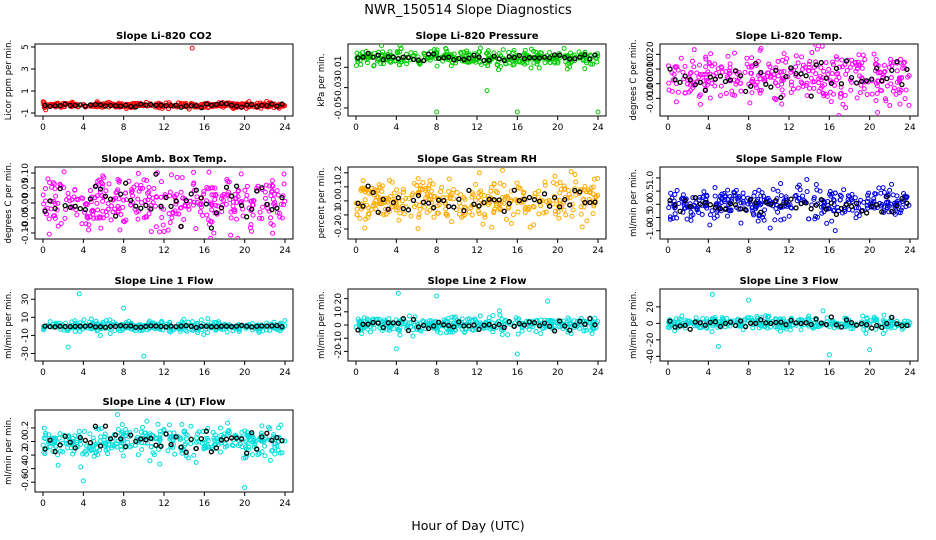 Image resolution: width=936 pixels, height=540 pixels. What do you see at coordinates (322, 325) in the screenshot?
I see `y-axis-label: ml/min per min.` at bounding box center [322, 325].